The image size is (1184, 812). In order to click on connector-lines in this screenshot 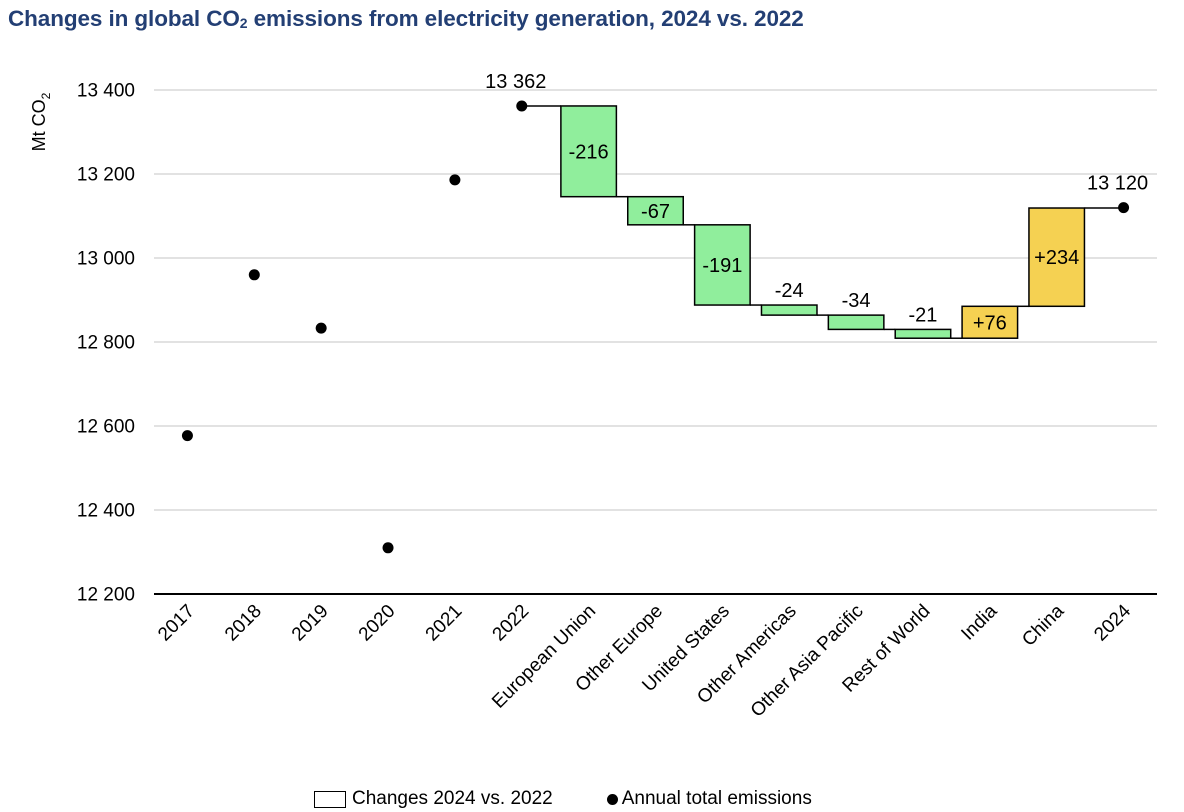, I will do `click(822, 222)`.